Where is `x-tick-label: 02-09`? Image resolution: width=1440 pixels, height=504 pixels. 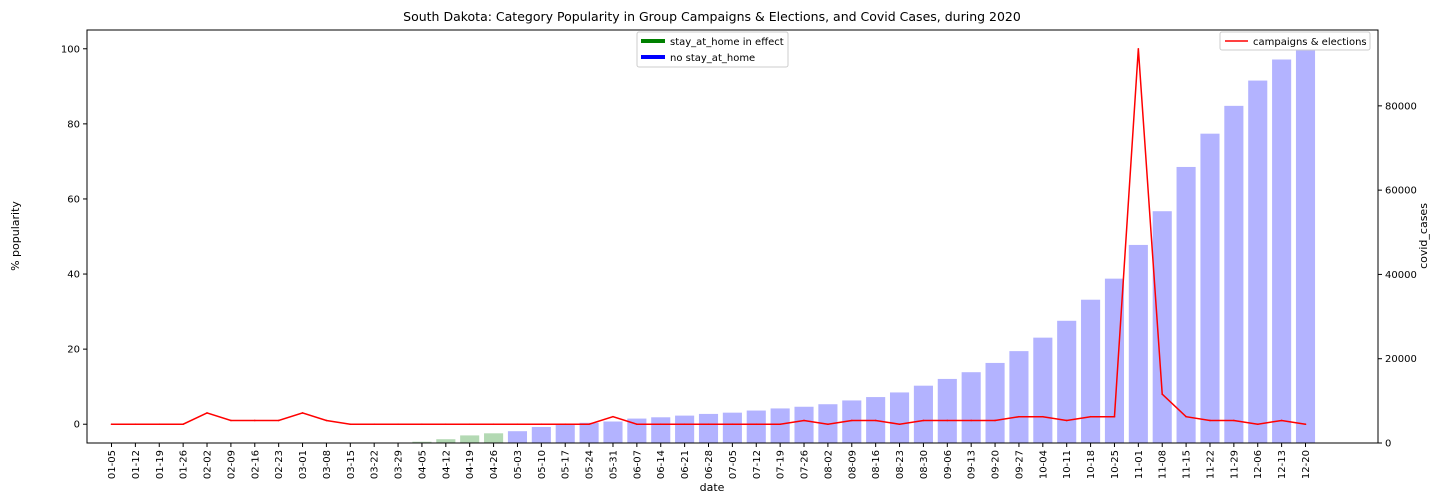 x-tick-label: 02-09 is located at coordinates (231, 464).